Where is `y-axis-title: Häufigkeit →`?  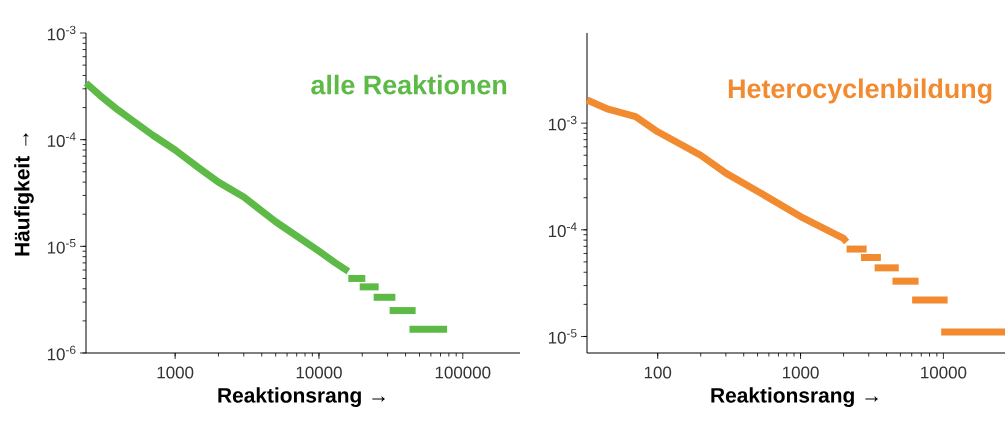
y-axis-title: Häufigkeit → is located at coordinates (24, 194).